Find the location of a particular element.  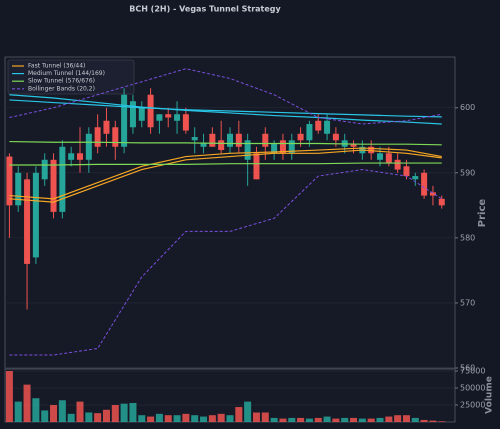

volume-tick-label: 50000 is located at coordinates (472, 388).